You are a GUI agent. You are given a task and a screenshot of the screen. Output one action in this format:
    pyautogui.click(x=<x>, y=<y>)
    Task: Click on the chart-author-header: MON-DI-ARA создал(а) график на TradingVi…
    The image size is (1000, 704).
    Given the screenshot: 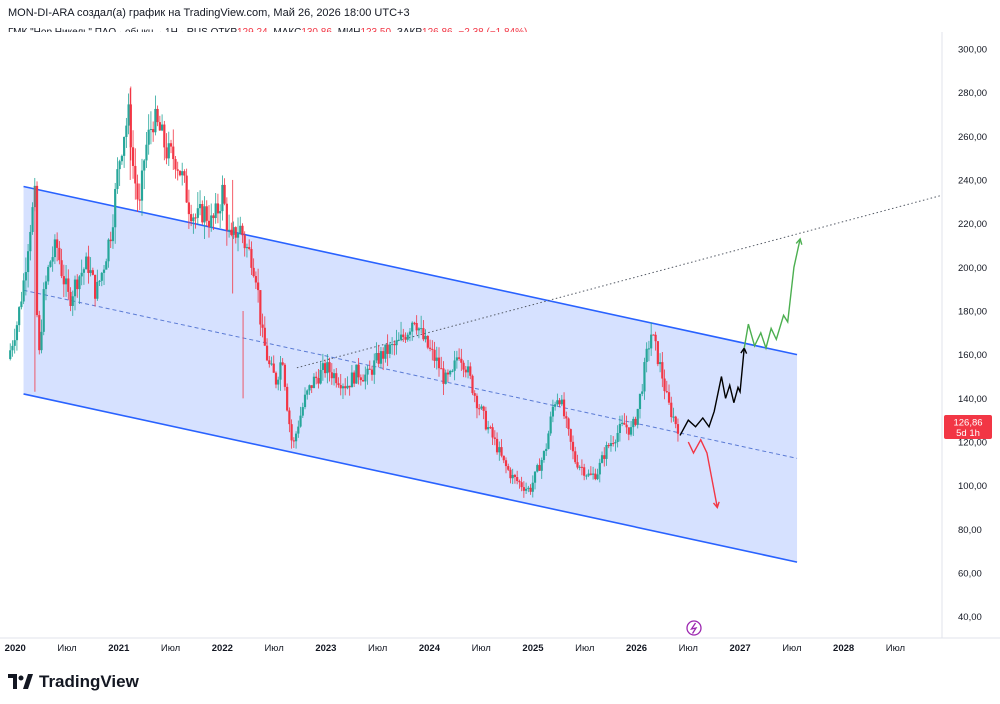 What is the action you would take?
    pyautogui.click(x=209, y=13)
    